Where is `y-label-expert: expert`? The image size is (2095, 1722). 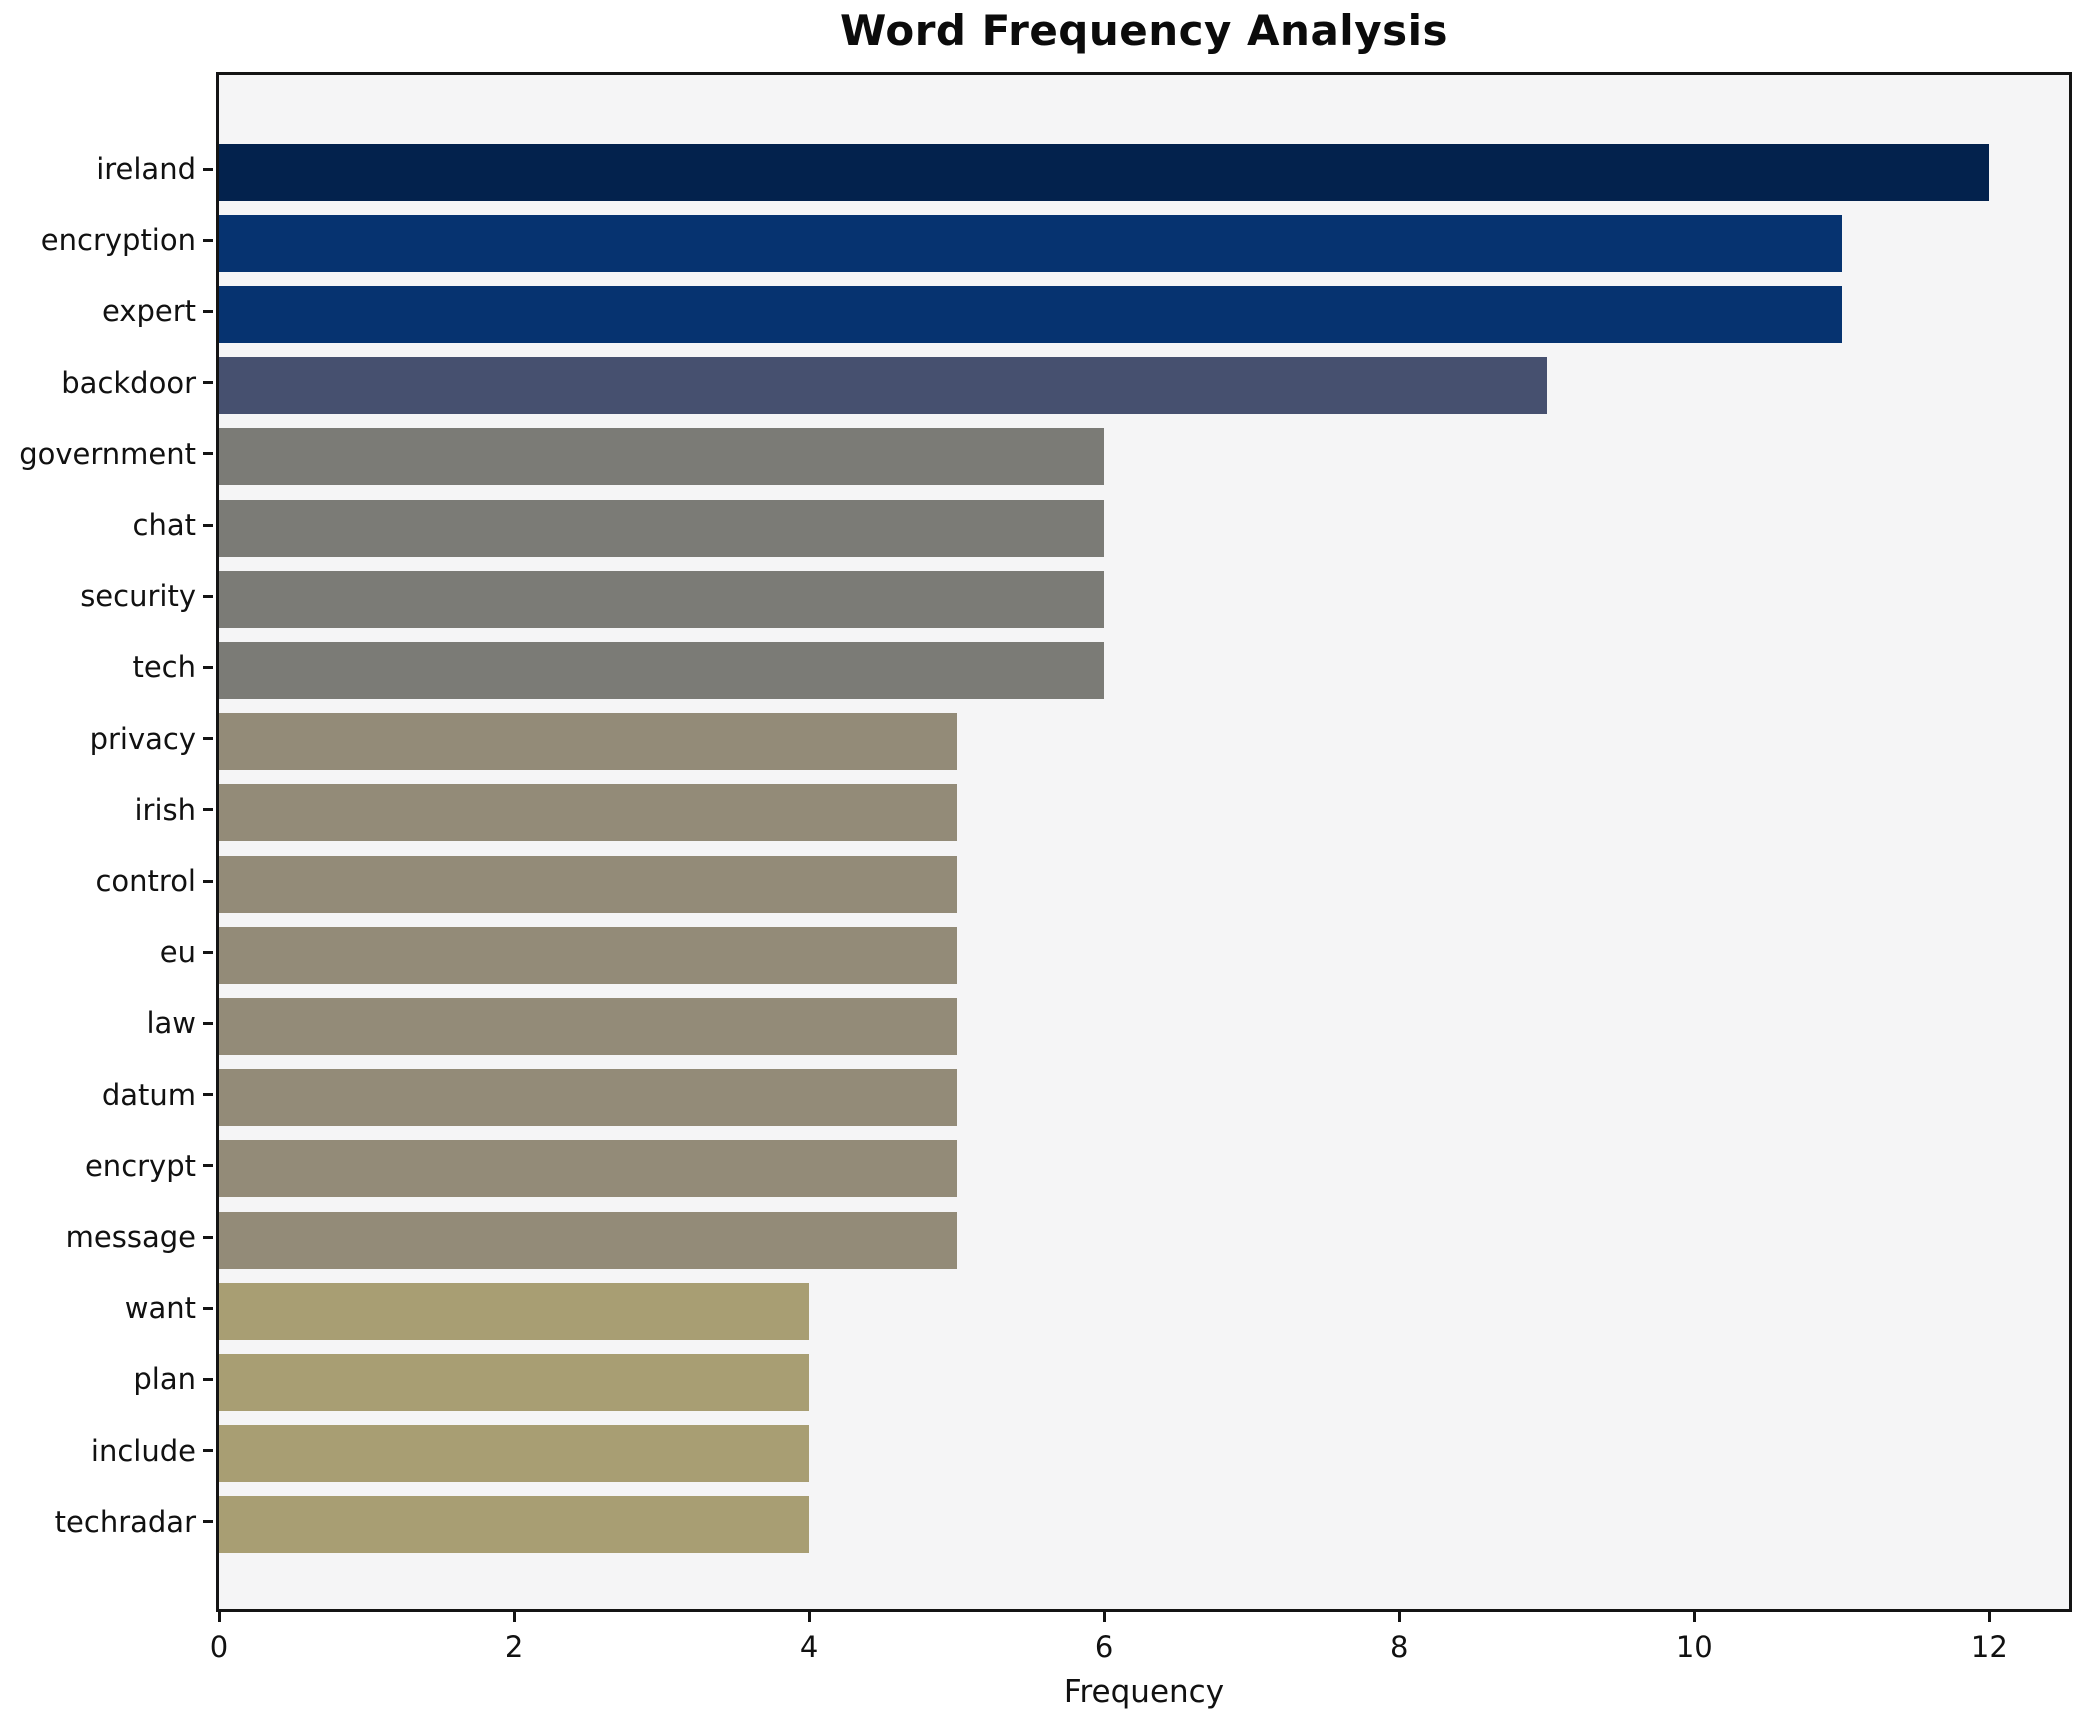
y-label-expert: expert is located at coordinates (148, 311).